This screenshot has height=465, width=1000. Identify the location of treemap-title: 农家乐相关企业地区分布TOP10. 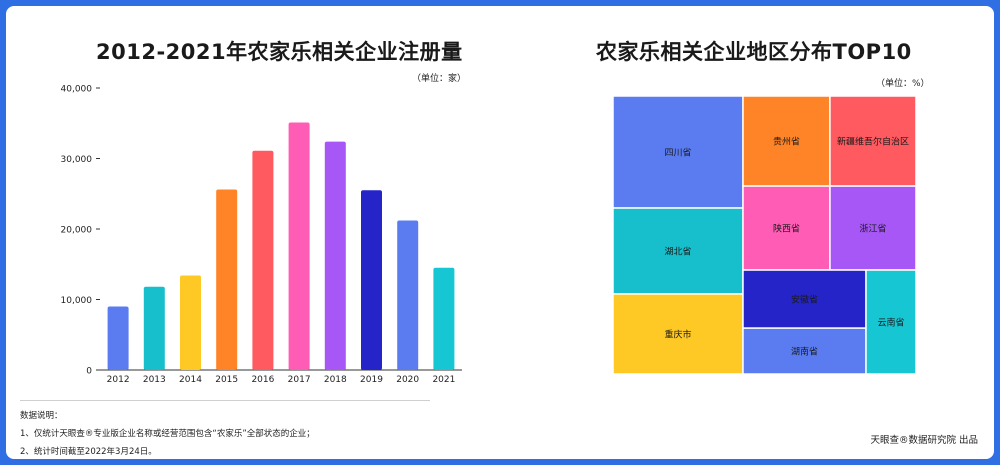
(754, 52).